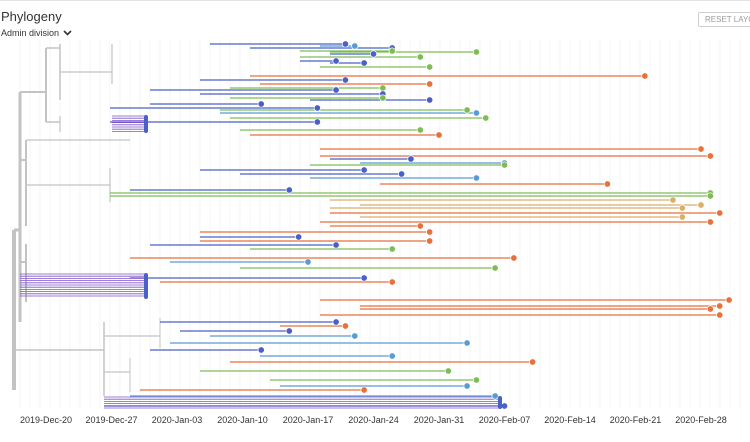  Describe the element at coordinates (375, 0) in the screenshot. I see `top-divider` at that location.